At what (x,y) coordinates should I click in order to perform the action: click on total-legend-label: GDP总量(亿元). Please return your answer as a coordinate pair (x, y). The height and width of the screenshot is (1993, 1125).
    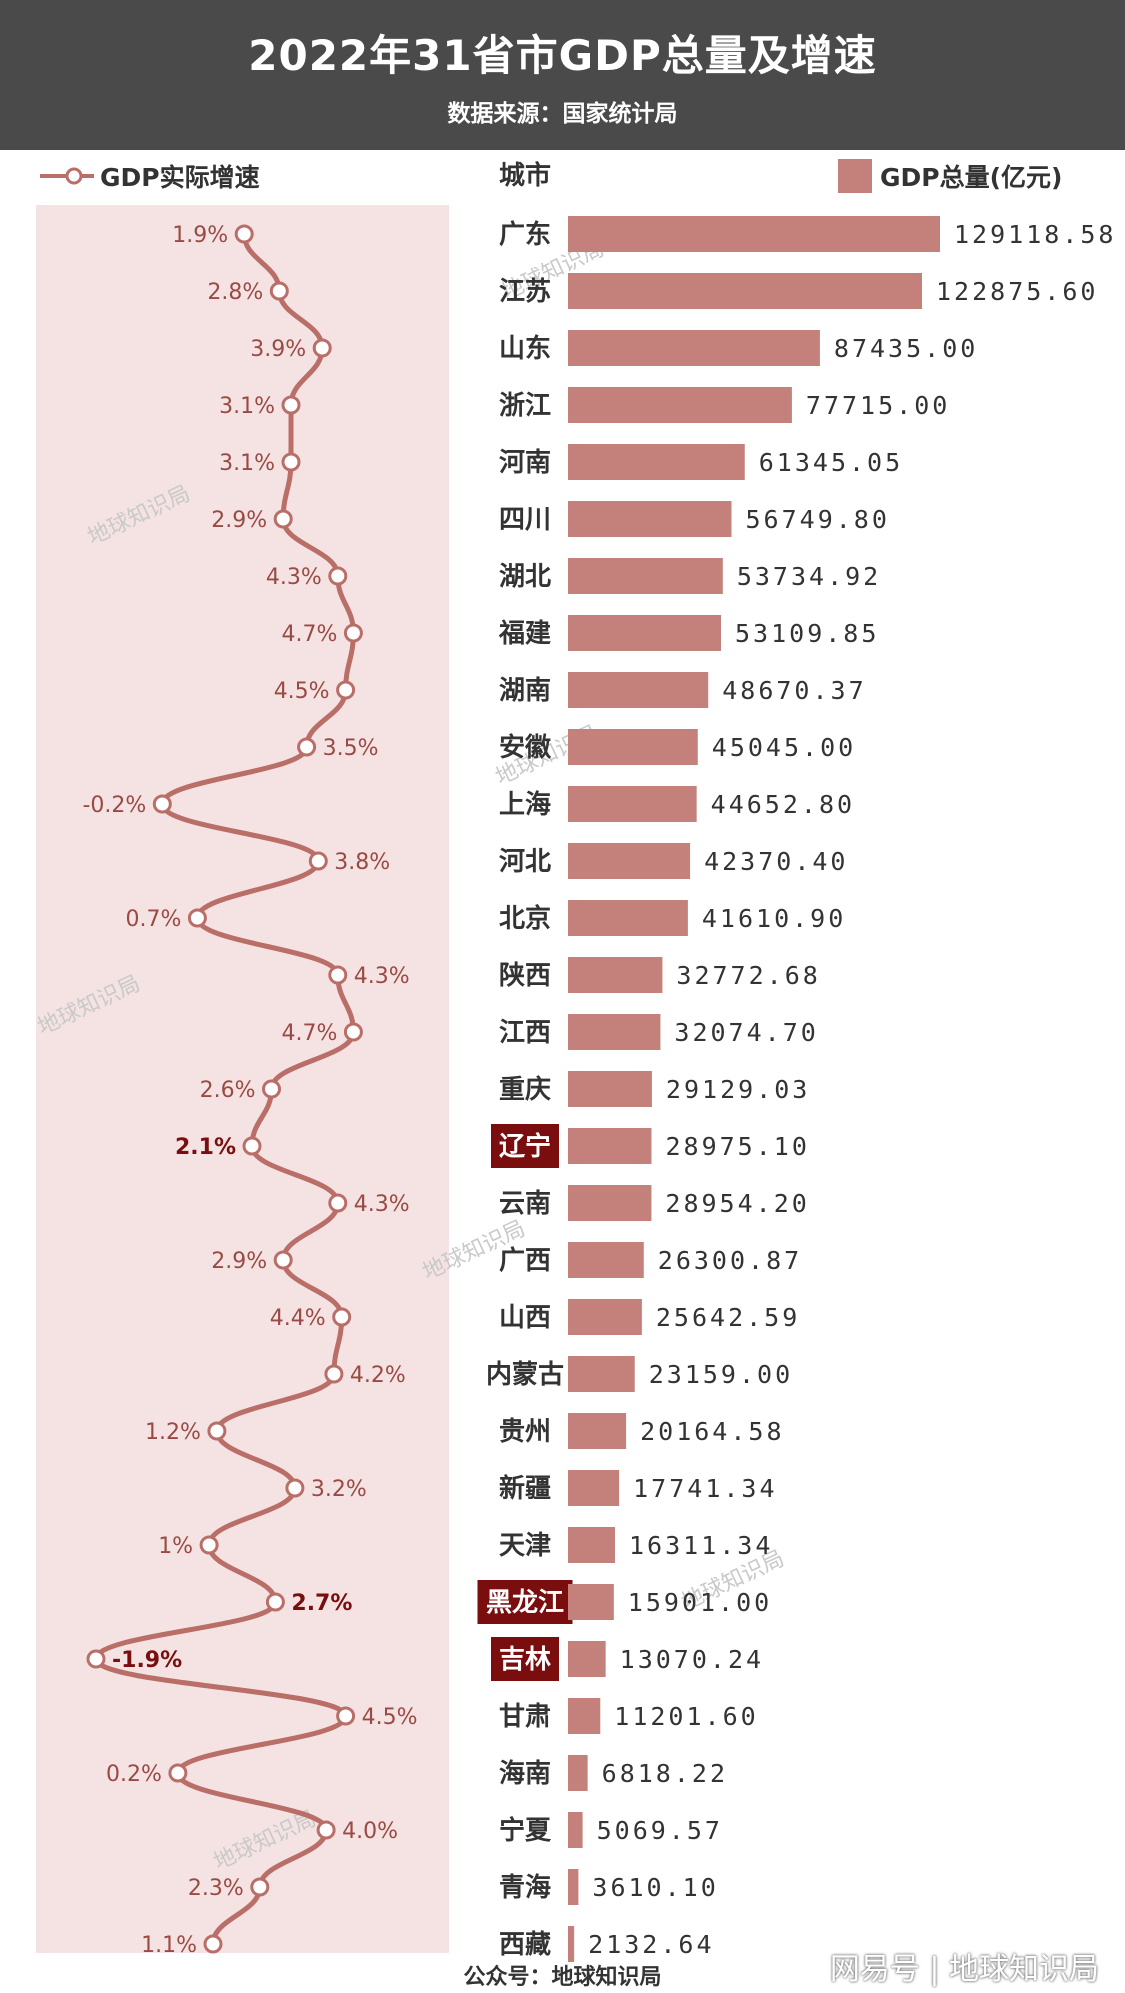
    Looking at the image, I should click on (971, 177).